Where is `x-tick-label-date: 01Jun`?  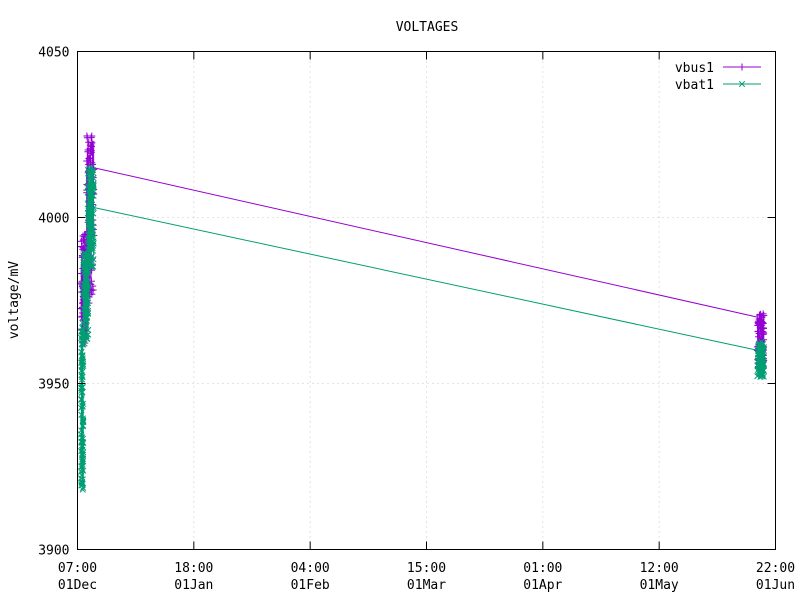
x-tick-label-date: 01Jun is located at coordinates (775, 585).